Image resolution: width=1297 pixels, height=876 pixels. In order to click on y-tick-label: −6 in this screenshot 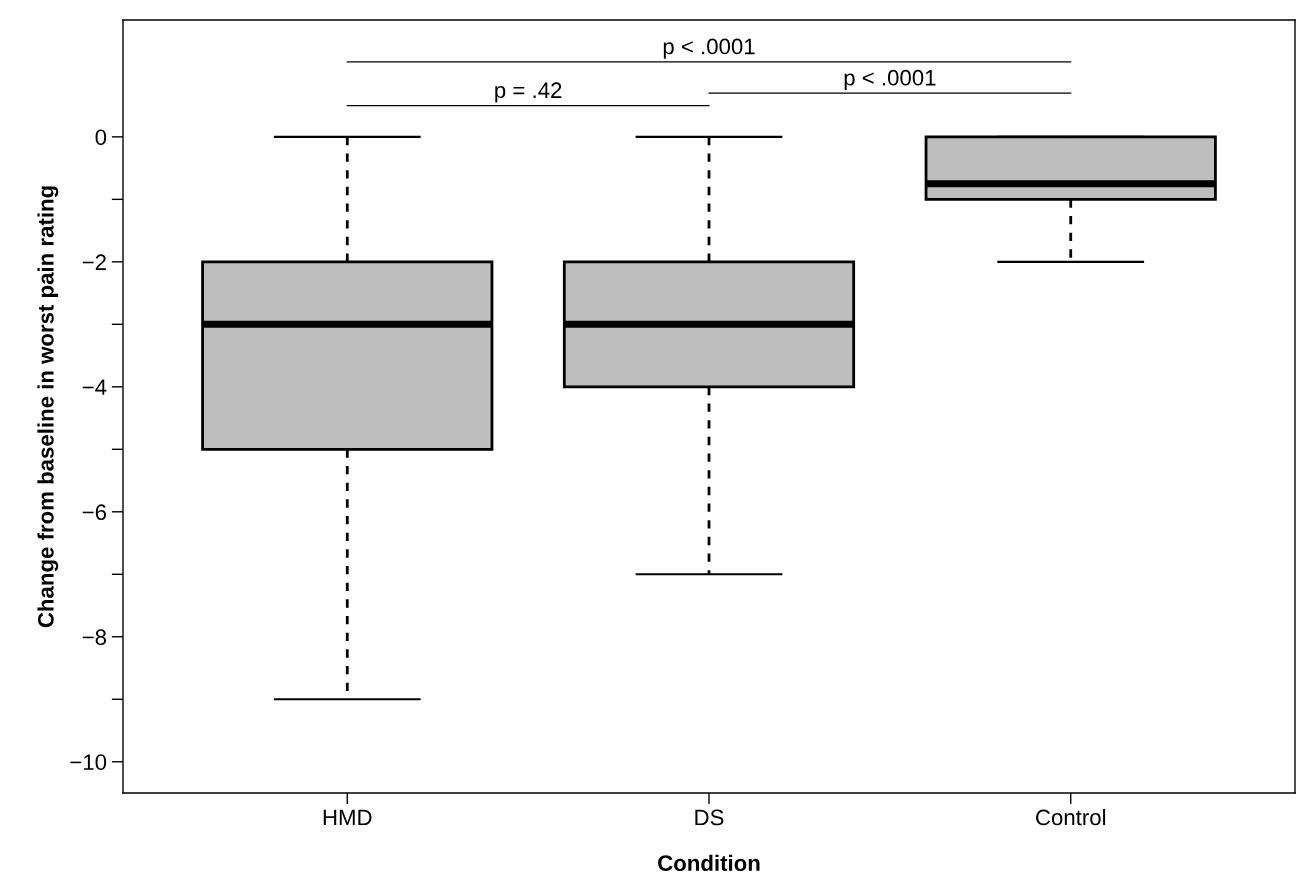, I will do `click(94, 512)`.